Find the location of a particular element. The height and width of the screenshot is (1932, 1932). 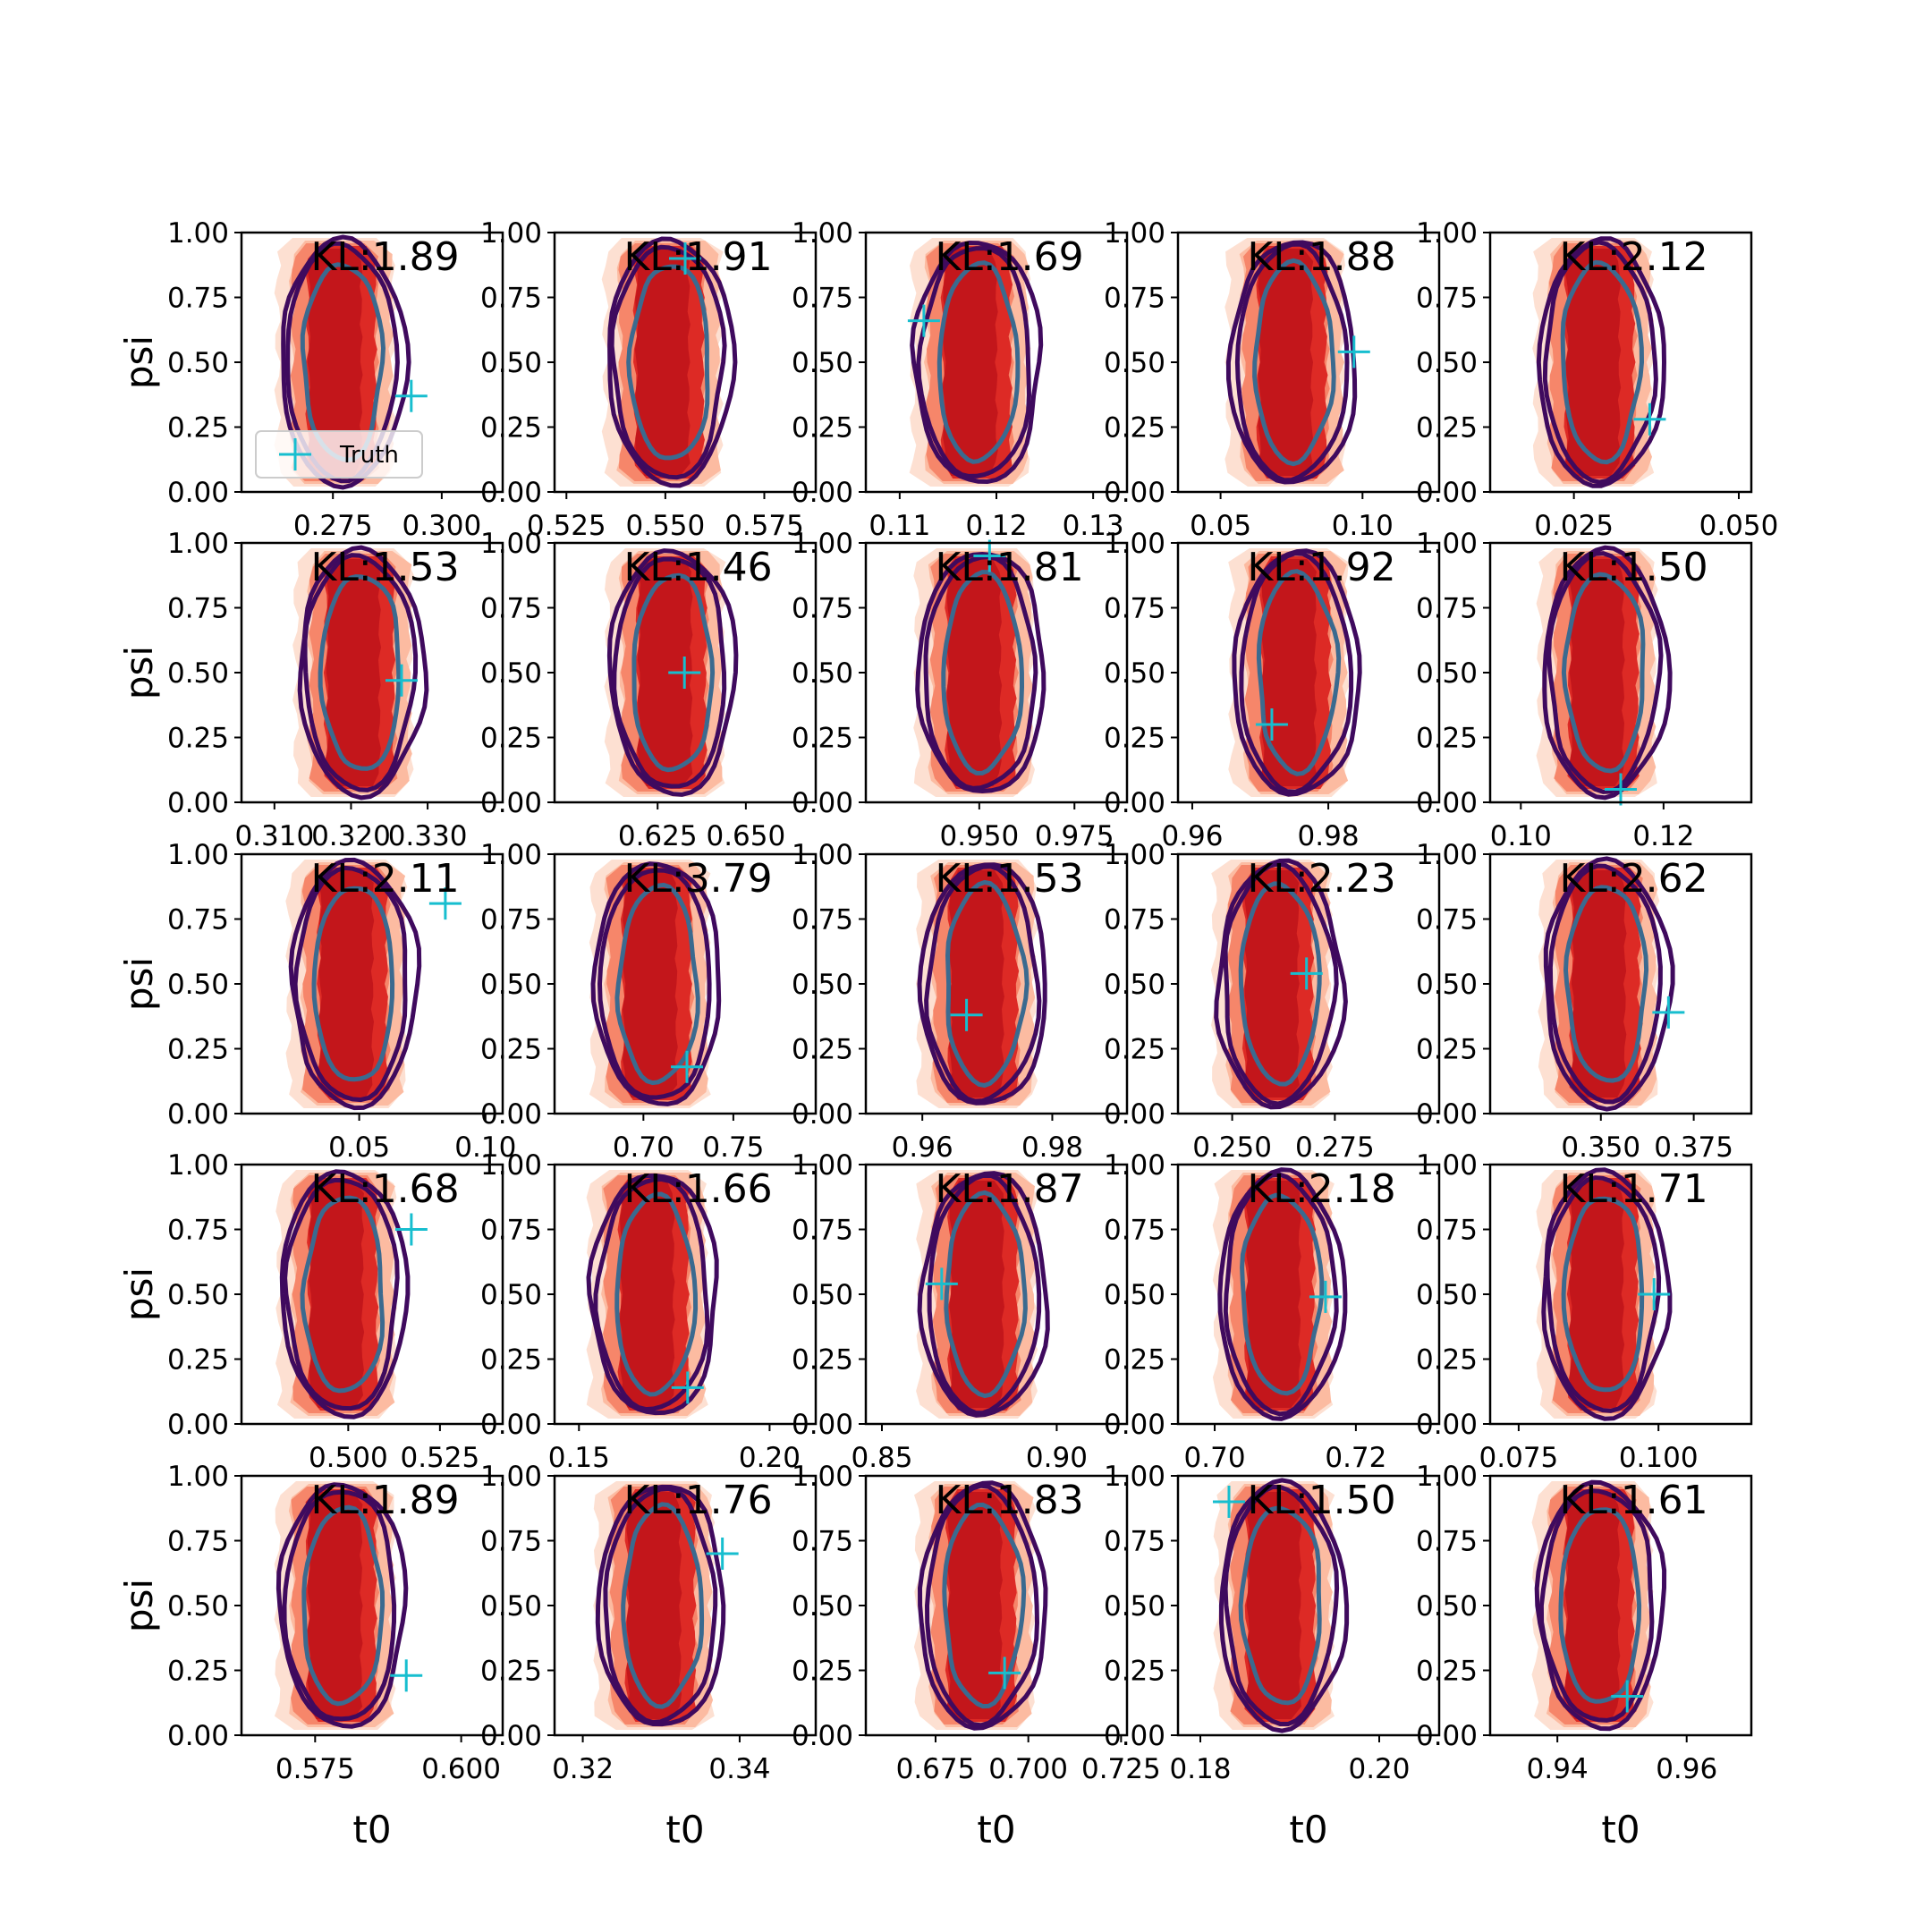

kl-annotation: KL:1.81 is located at coordinates (1010, 567).